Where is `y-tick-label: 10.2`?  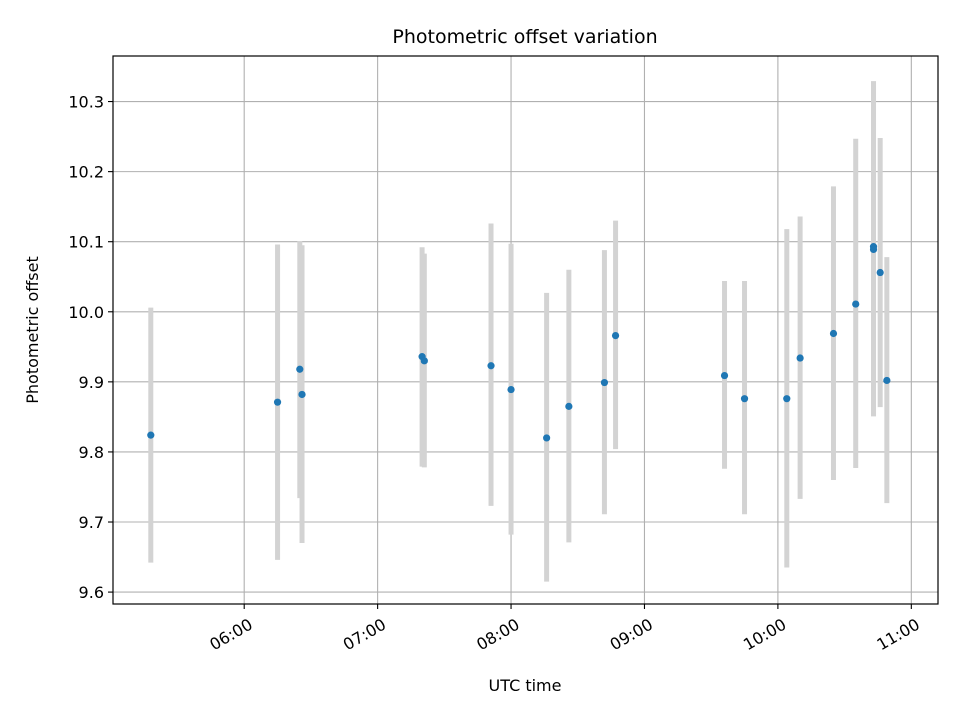
y-tick-label: 10.2 is located at coordinates (86, 172).